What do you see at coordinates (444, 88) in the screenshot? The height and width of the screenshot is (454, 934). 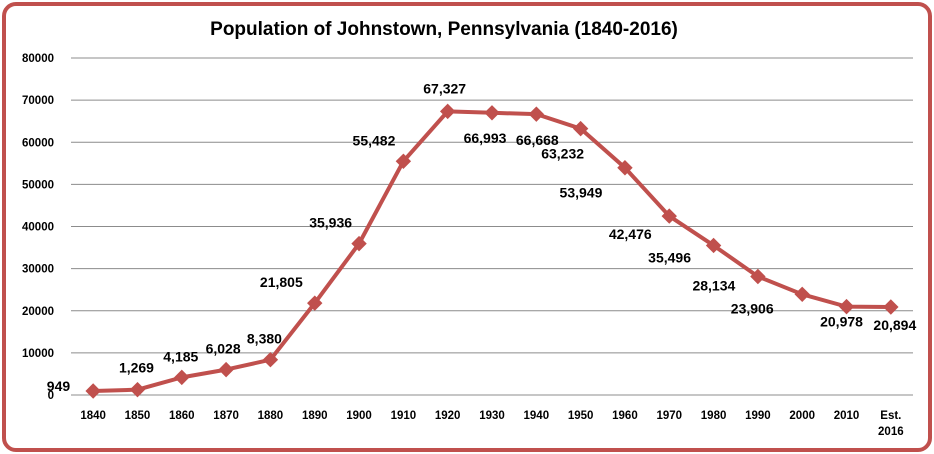 I see `data-label: 67,327` at bounding box center [444, 88].